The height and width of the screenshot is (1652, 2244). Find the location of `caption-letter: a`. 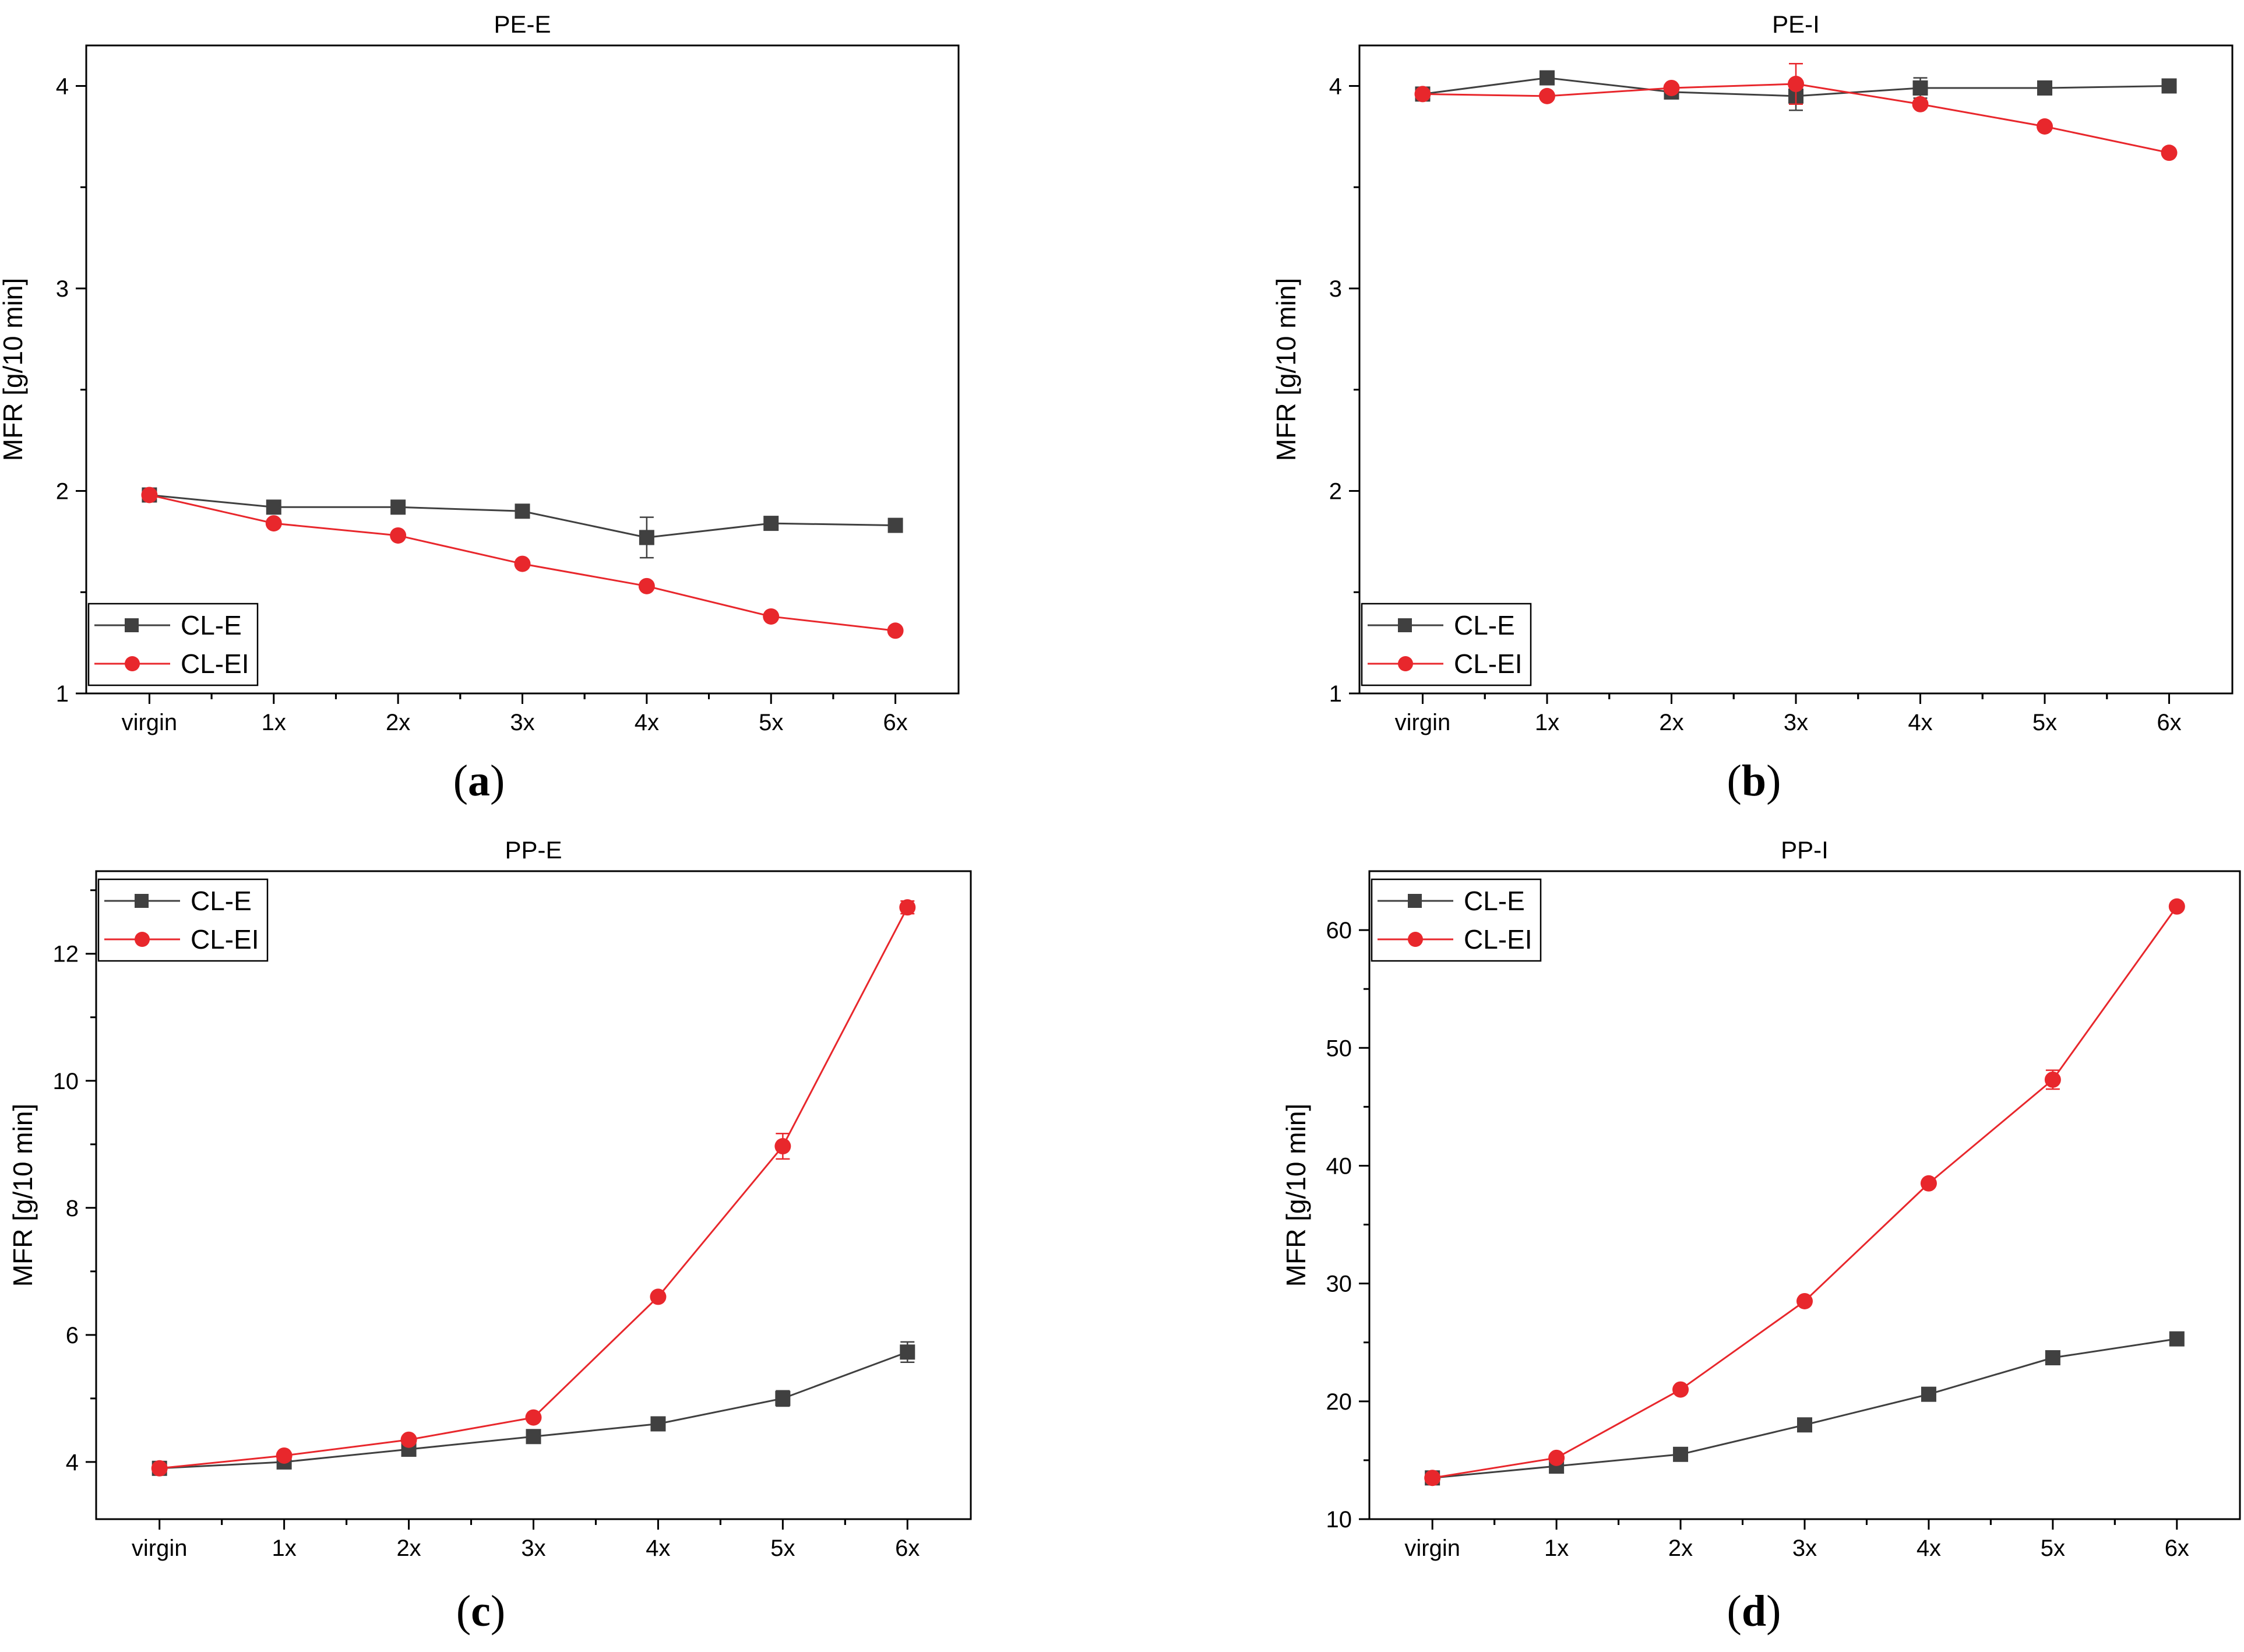

caption-letter: a is located at coordinates (479, 780).